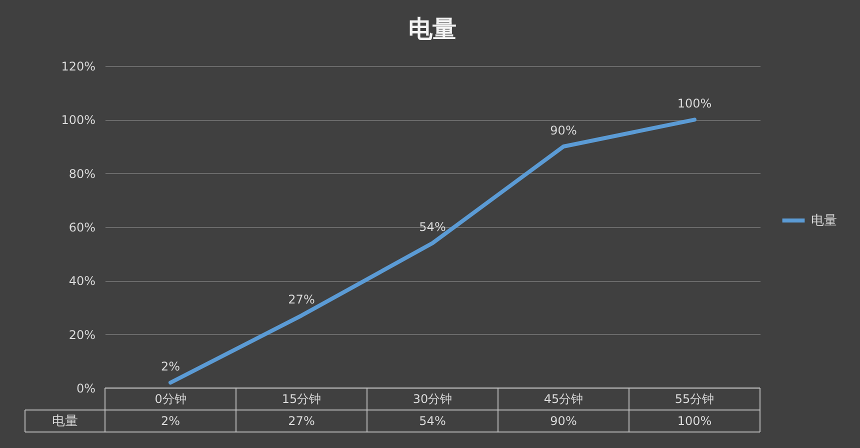  I want to click on text: 90%, so click(563, 131).